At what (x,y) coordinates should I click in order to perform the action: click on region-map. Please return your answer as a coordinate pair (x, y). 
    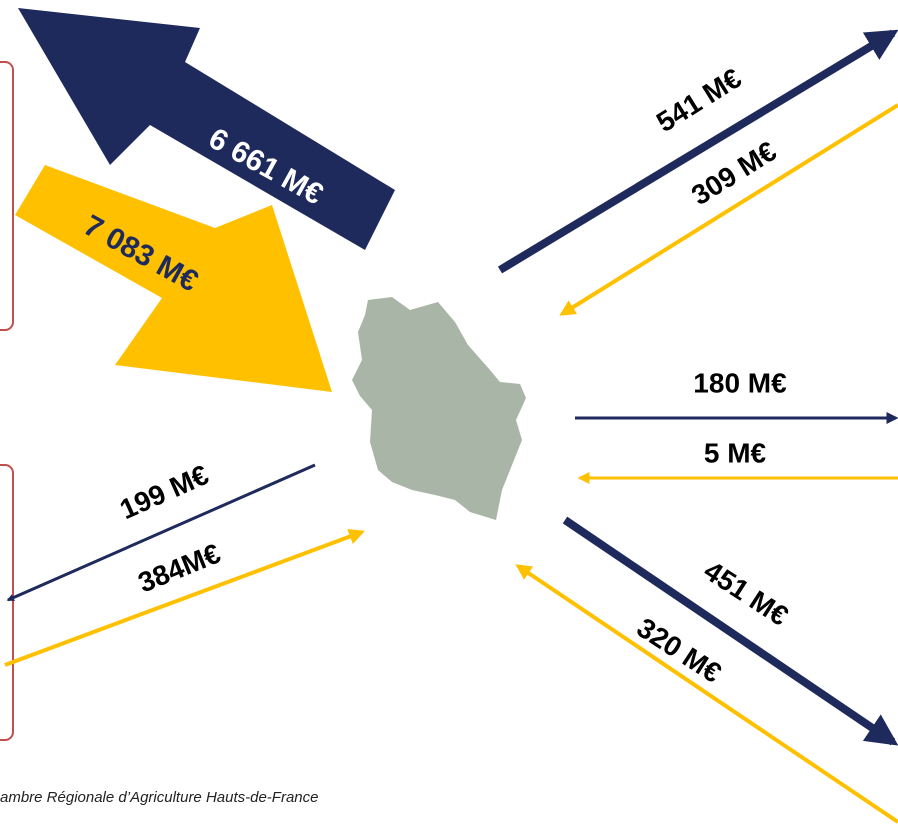
    Looking at the image, I should click on (439, 408).